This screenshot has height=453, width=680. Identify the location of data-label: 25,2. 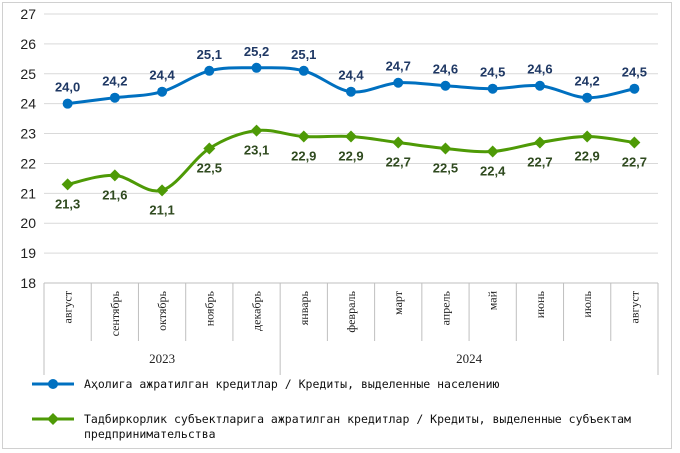
(256, 51).